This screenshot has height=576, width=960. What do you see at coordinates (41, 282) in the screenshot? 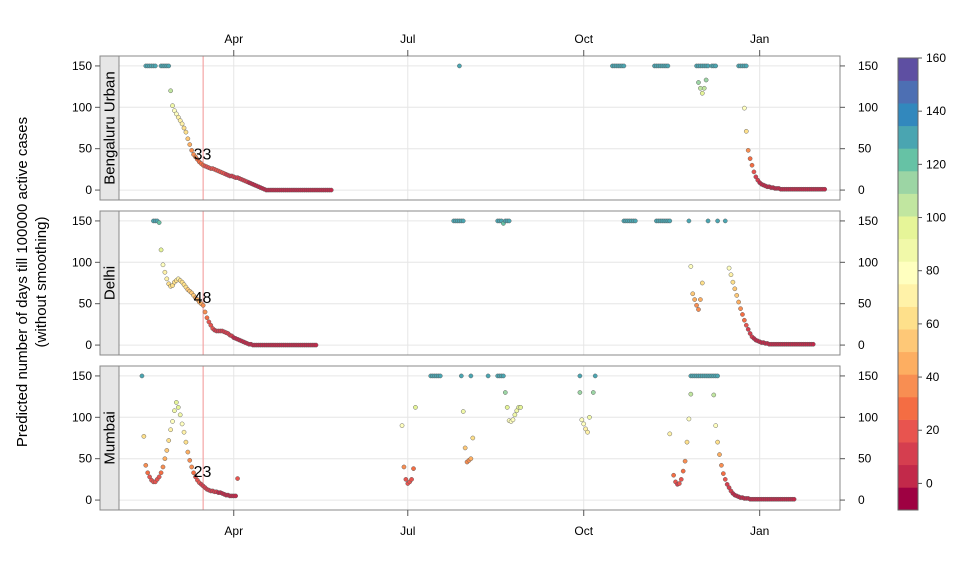
I see `y-axis-label-line2: (without smoothing)` at bounding box center [41, 282].